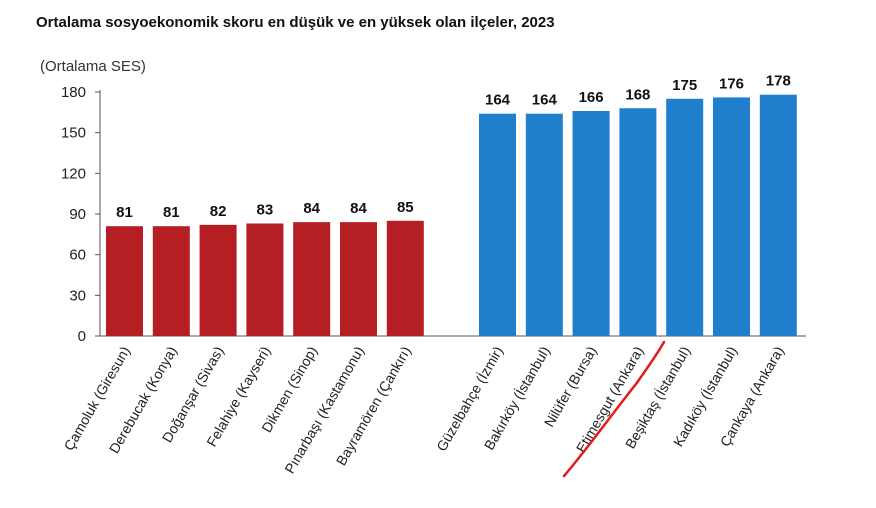  What do you see at coordinates (591, 97) in the screenshot?
I see `data-label: 166` at bounding box center [591, 97].